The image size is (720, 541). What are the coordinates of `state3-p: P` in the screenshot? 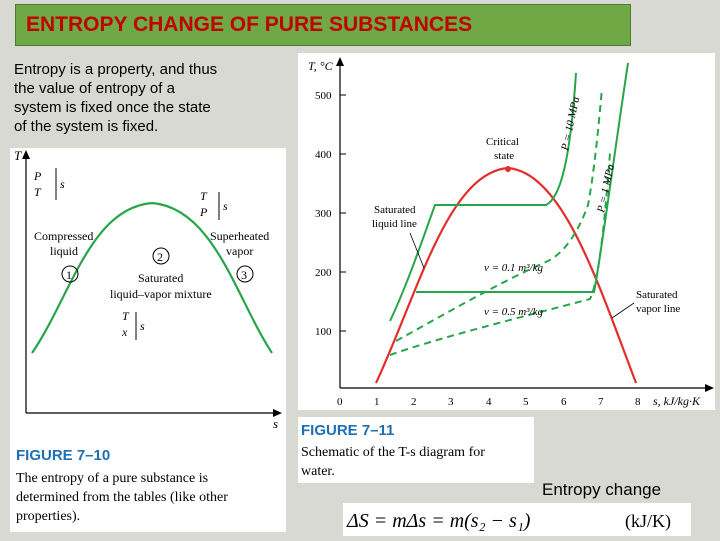 It's located at (203, 212).